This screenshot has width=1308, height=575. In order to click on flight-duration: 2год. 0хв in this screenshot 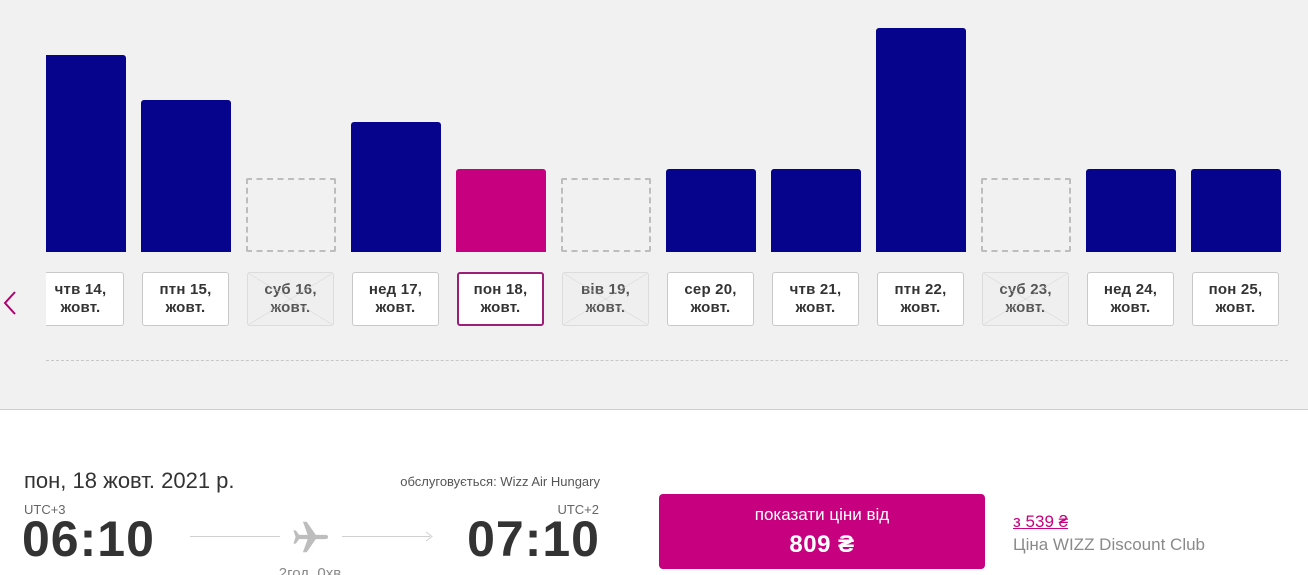, I will do `click(310, 570)`.